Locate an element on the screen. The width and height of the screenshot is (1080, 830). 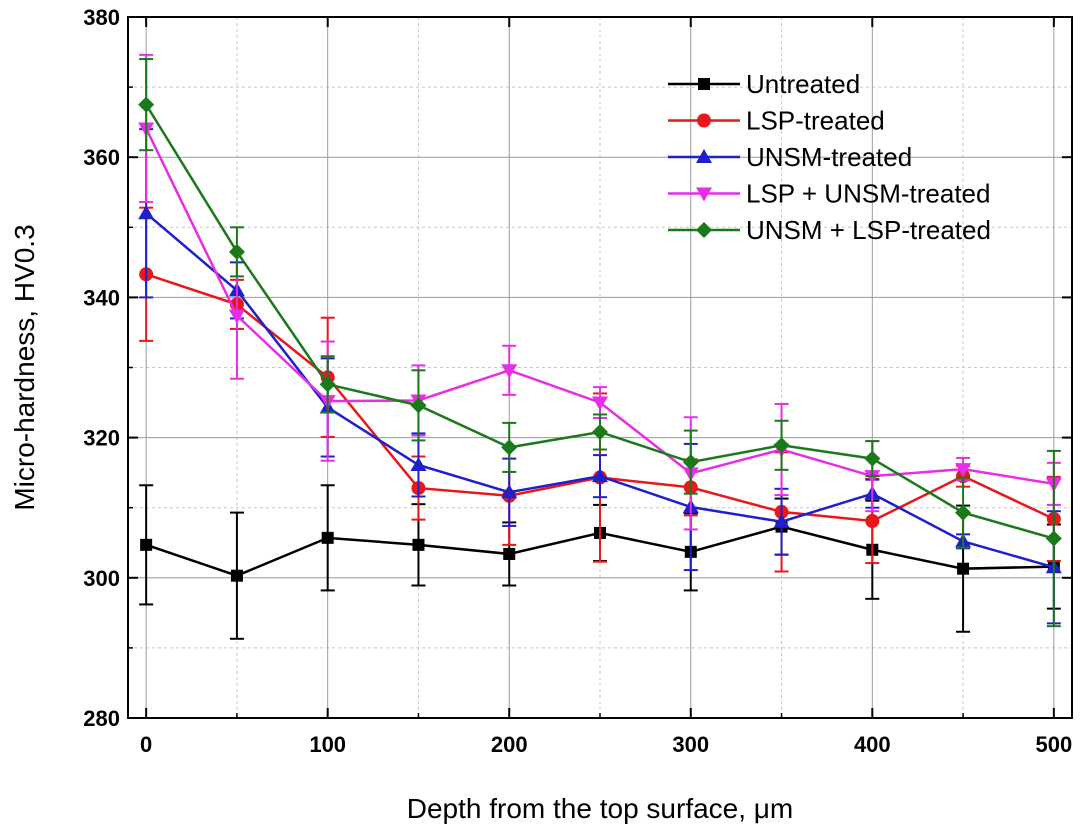
legend-label: UNSM + LSP-treated is located at coordinates (868, 230).